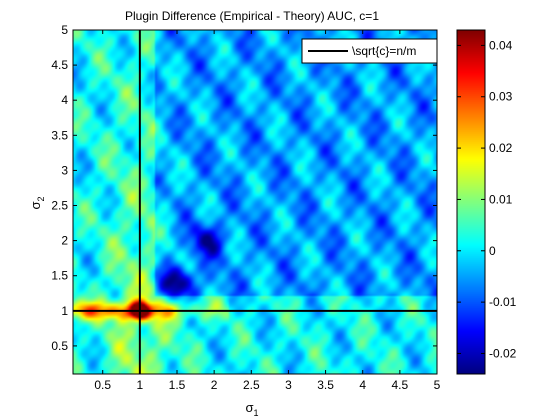  I want to click on x-tick-label: 3, so click(288, 385).